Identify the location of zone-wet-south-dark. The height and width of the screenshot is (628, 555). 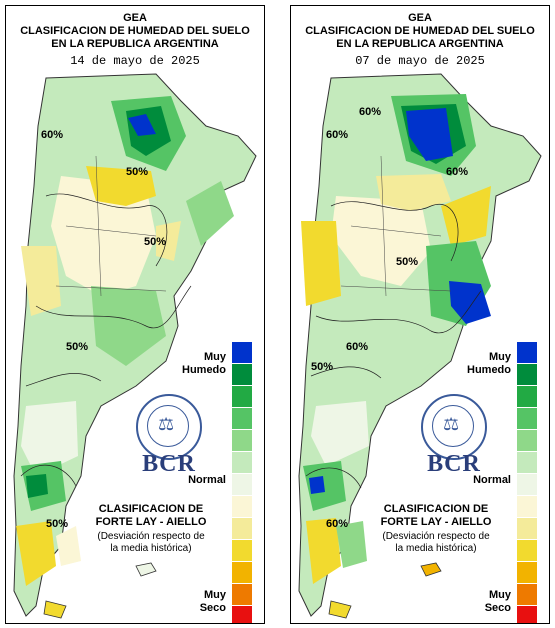
(37, 486).